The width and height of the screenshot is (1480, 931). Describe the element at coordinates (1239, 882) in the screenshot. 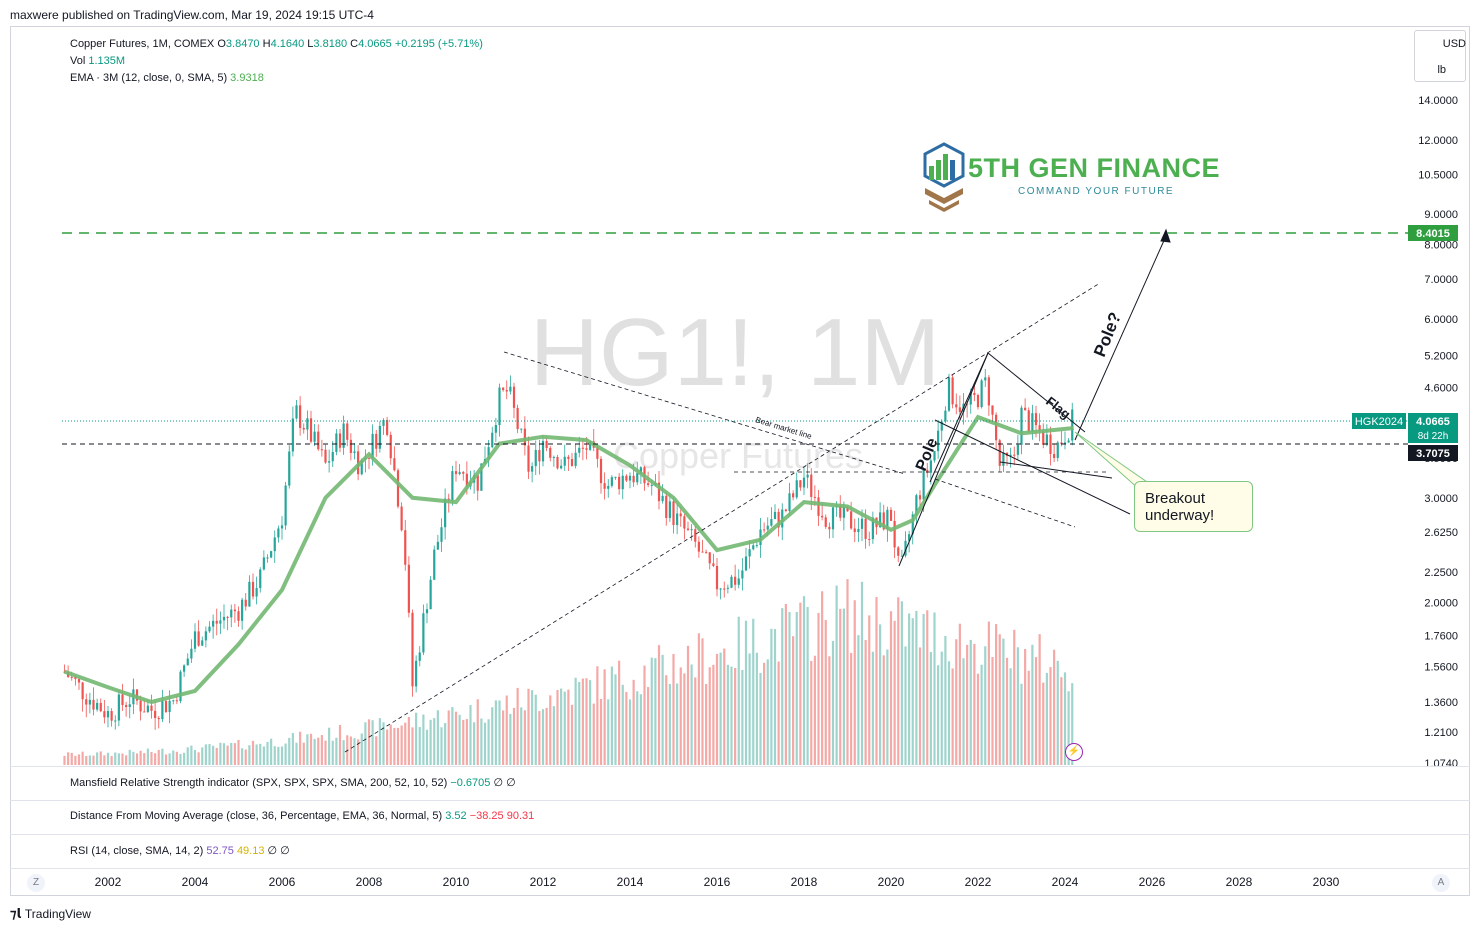

I see `x-tick-label: 2028` at that location.